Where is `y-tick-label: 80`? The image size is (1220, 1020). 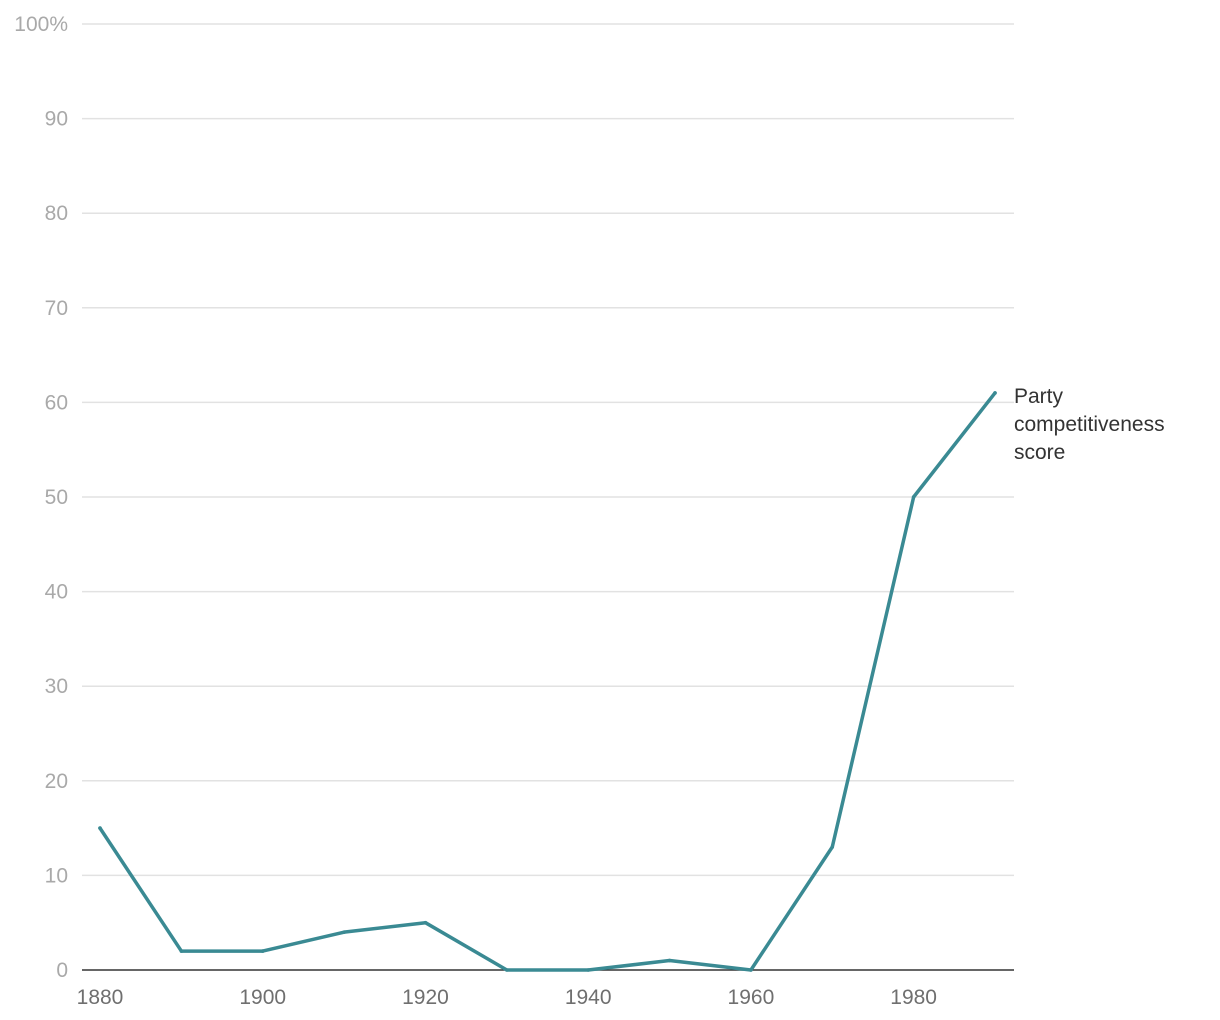 y-tick-label: 80 is located at coordinates (56, 213).